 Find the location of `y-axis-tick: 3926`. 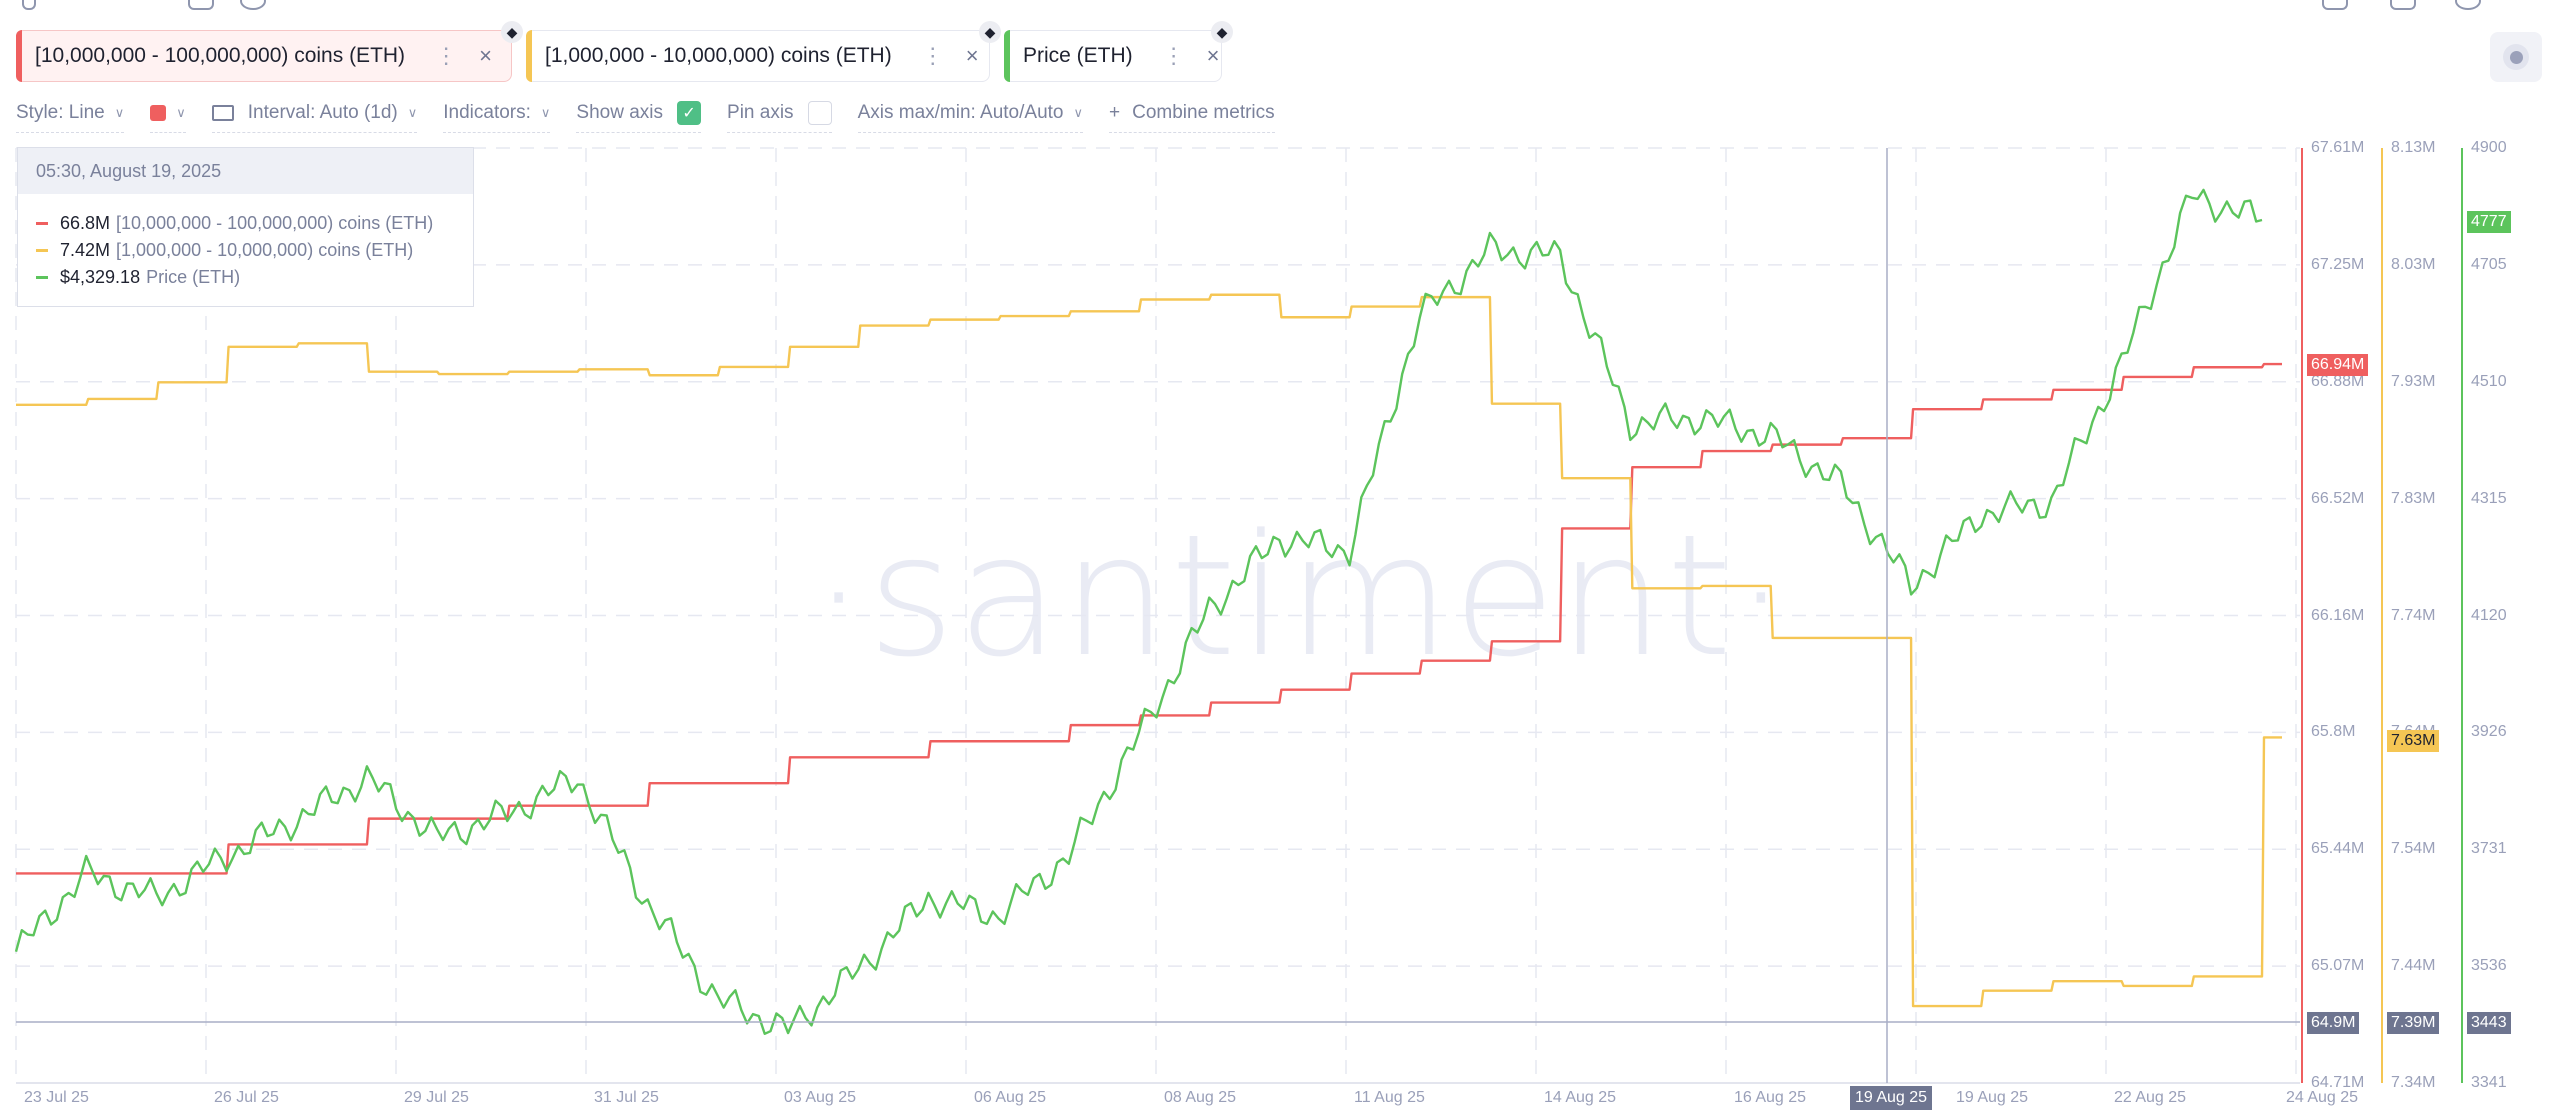

y-axis-tick: 3926 is located at coordinates (2489, 732).